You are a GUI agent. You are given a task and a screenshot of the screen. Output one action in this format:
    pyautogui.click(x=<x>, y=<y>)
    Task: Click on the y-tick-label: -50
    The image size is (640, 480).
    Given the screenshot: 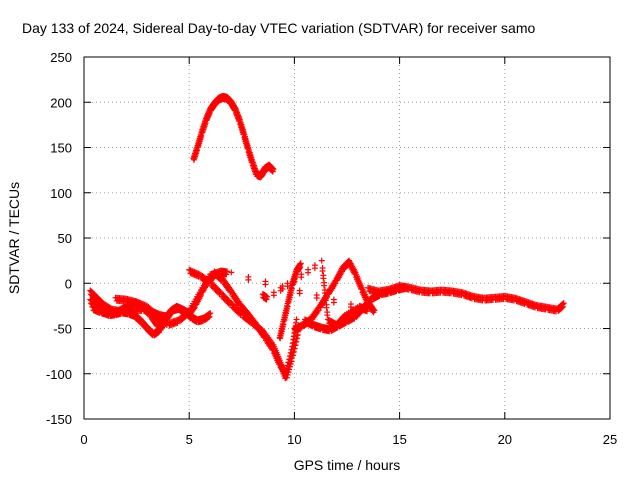 What is the action you would take?
    pyautogui.click(x=62, y=329)
    